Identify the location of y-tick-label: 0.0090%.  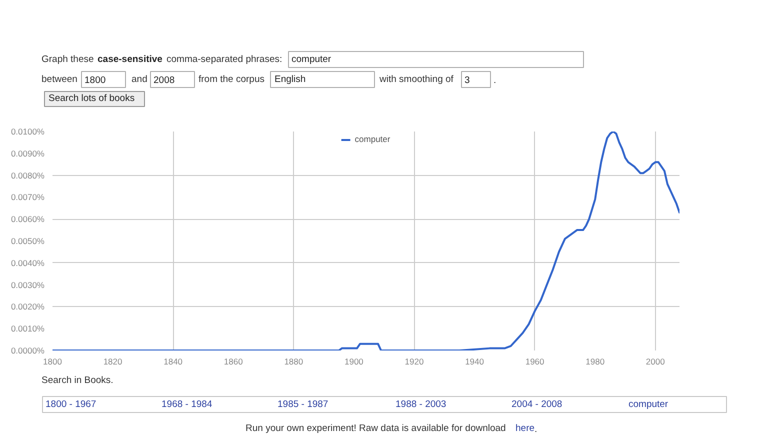
(27, 153).